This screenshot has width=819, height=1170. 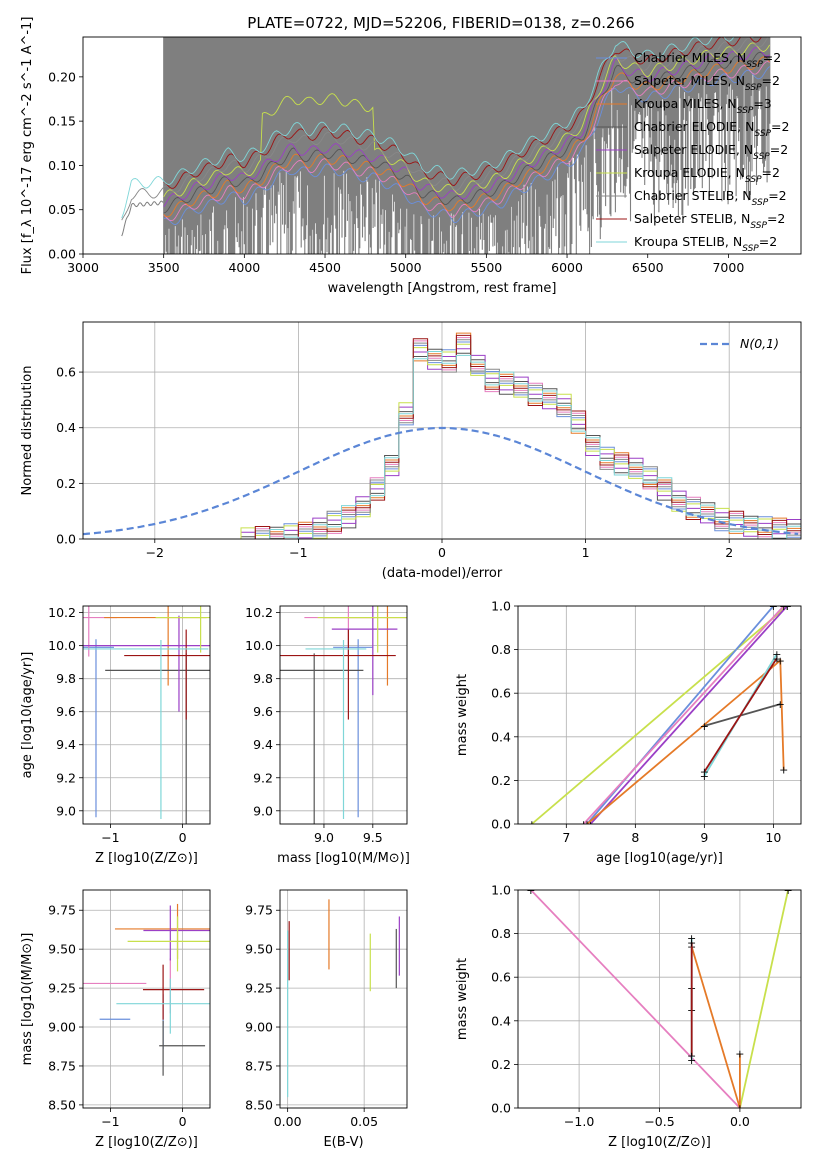 What do you see at coordinates (259, 910) in the screenshot?
I see `mass_vs_EBV-ytick-label: 9.75` at bounding box center [259, 910].